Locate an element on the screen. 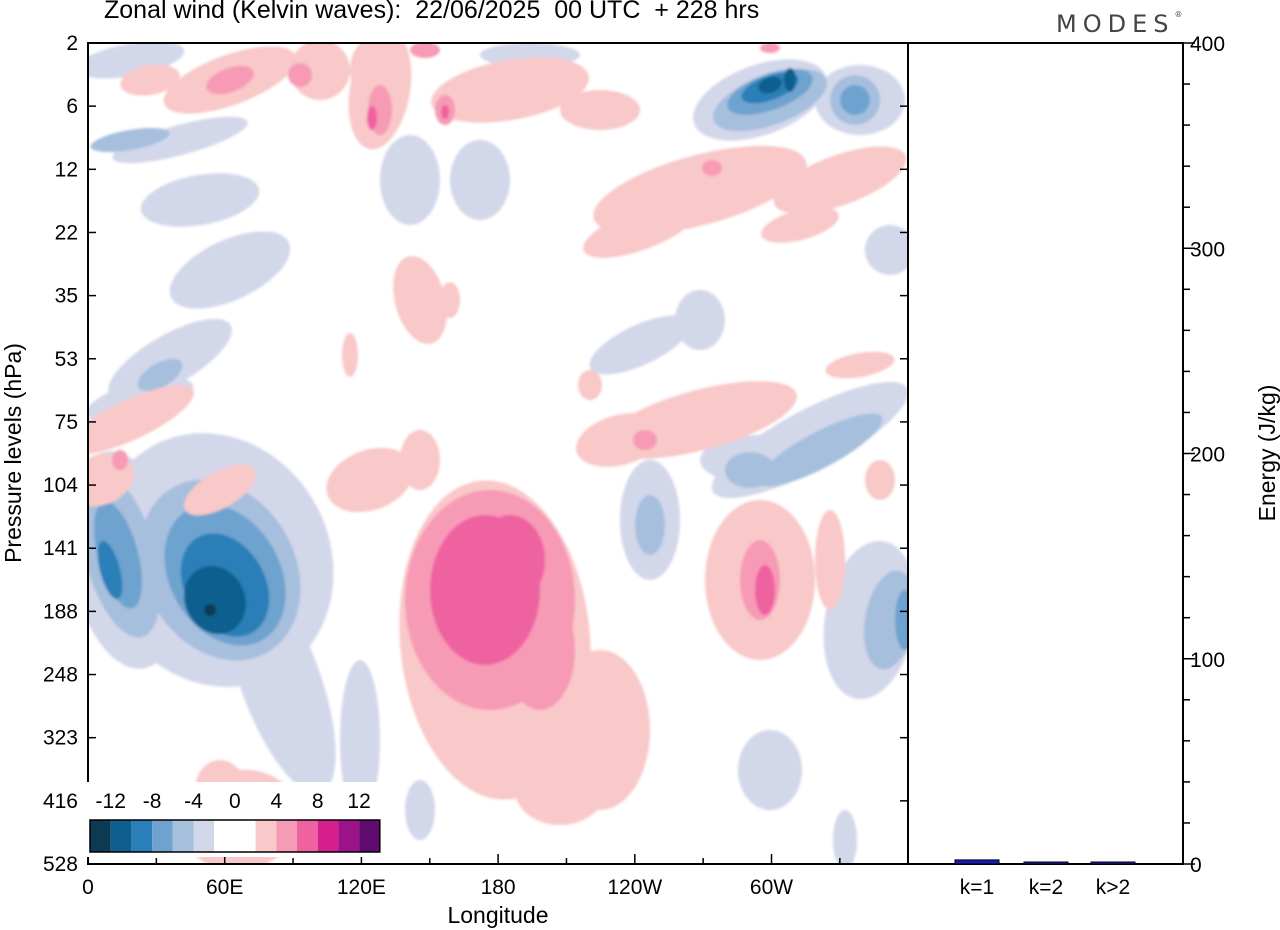 Image resolution: width=1280 pixels, height=930 pixels. energy-axis: 0 100 200 300 400 is located at coordinates (1204, 455).